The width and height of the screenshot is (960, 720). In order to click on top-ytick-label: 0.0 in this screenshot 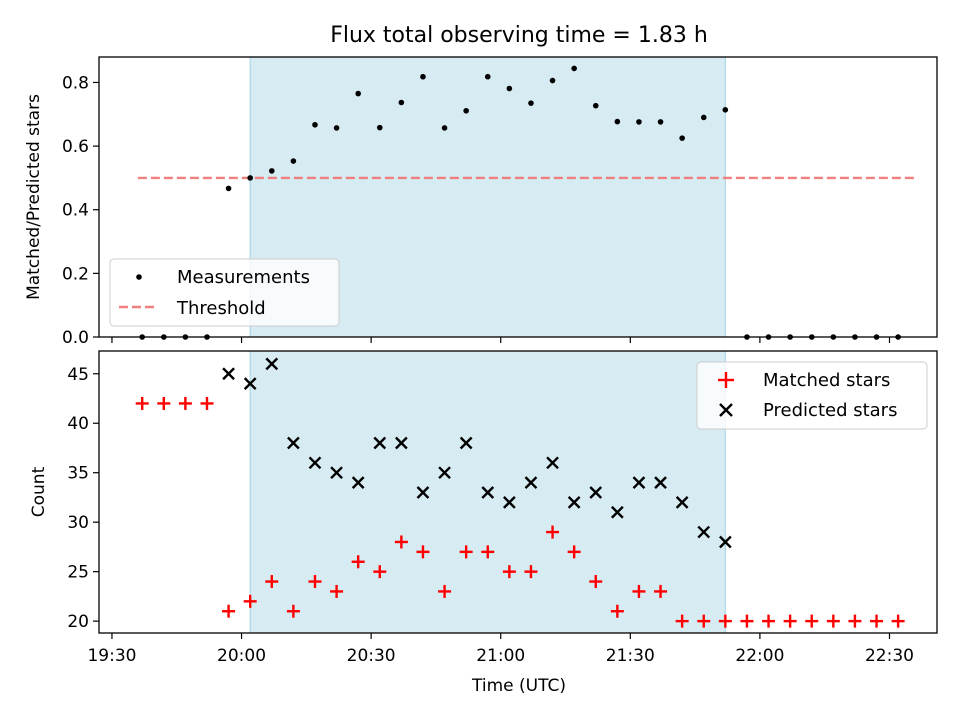, I will do `click(75, 338)`.